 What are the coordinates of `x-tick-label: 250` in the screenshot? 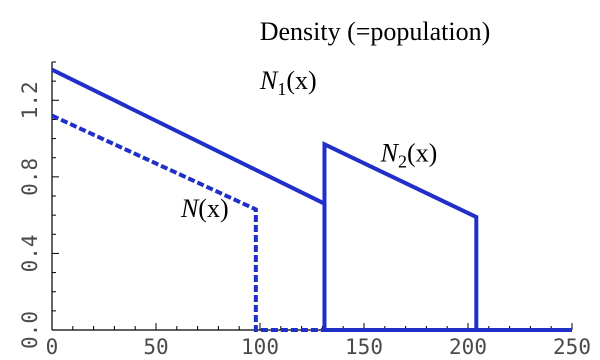 It's located at (572, 347).